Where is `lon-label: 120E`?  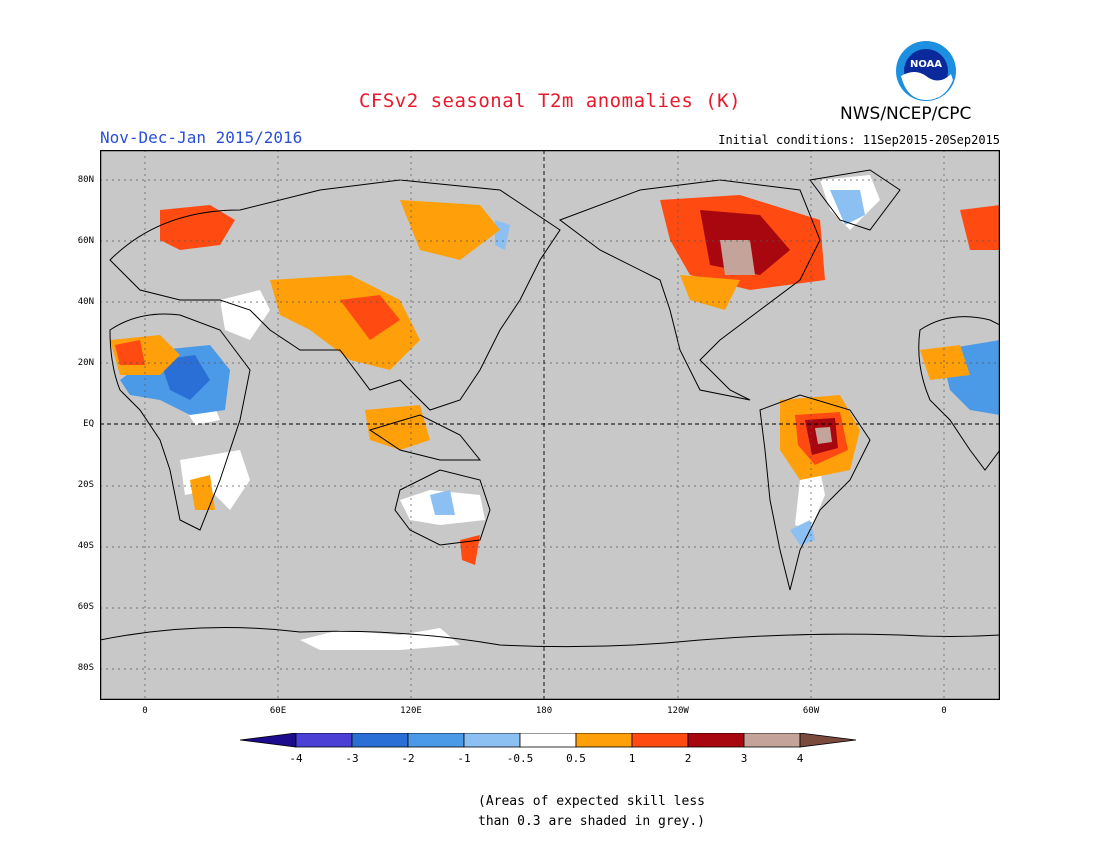 lon-label: 120E is located at coordinates (411, 711).